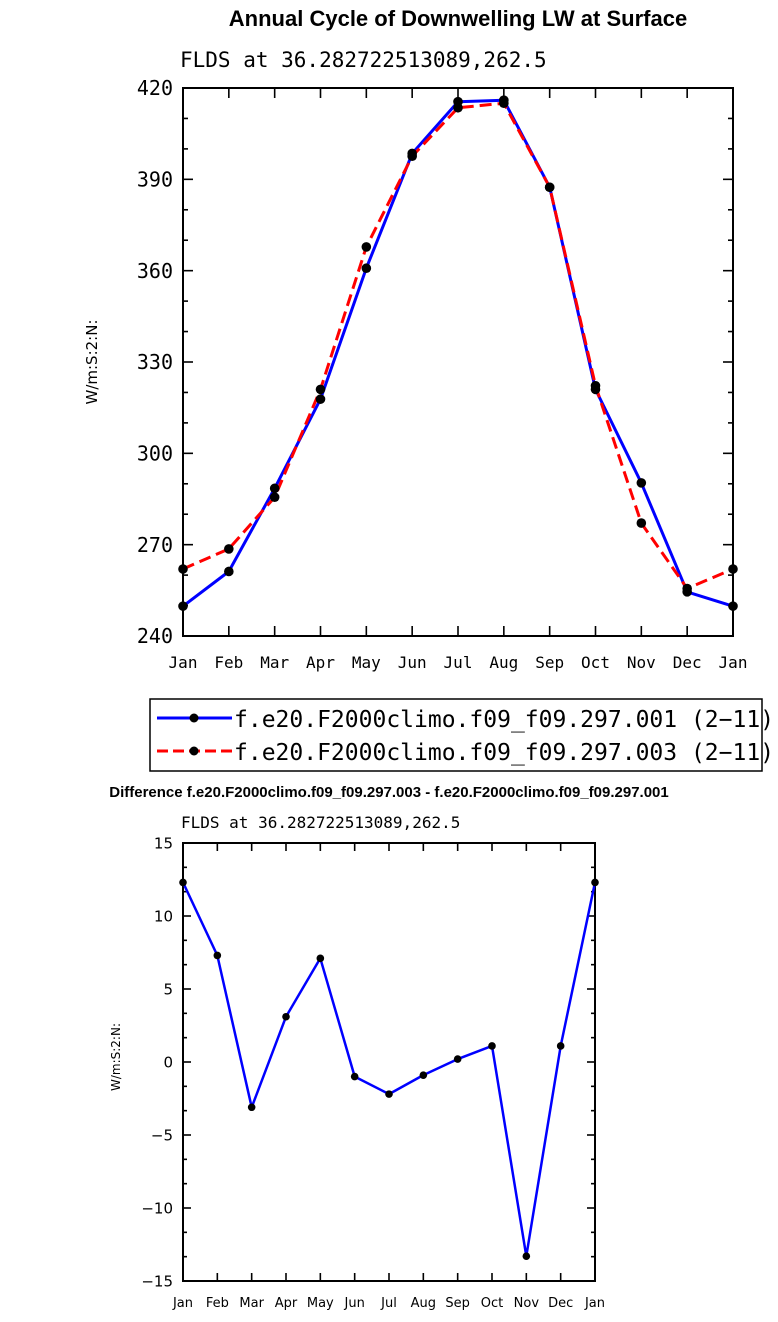  What do you see at coordinates (456, 735) in the screenshot?
I see `legend-box` at bounding box center [456, 735].